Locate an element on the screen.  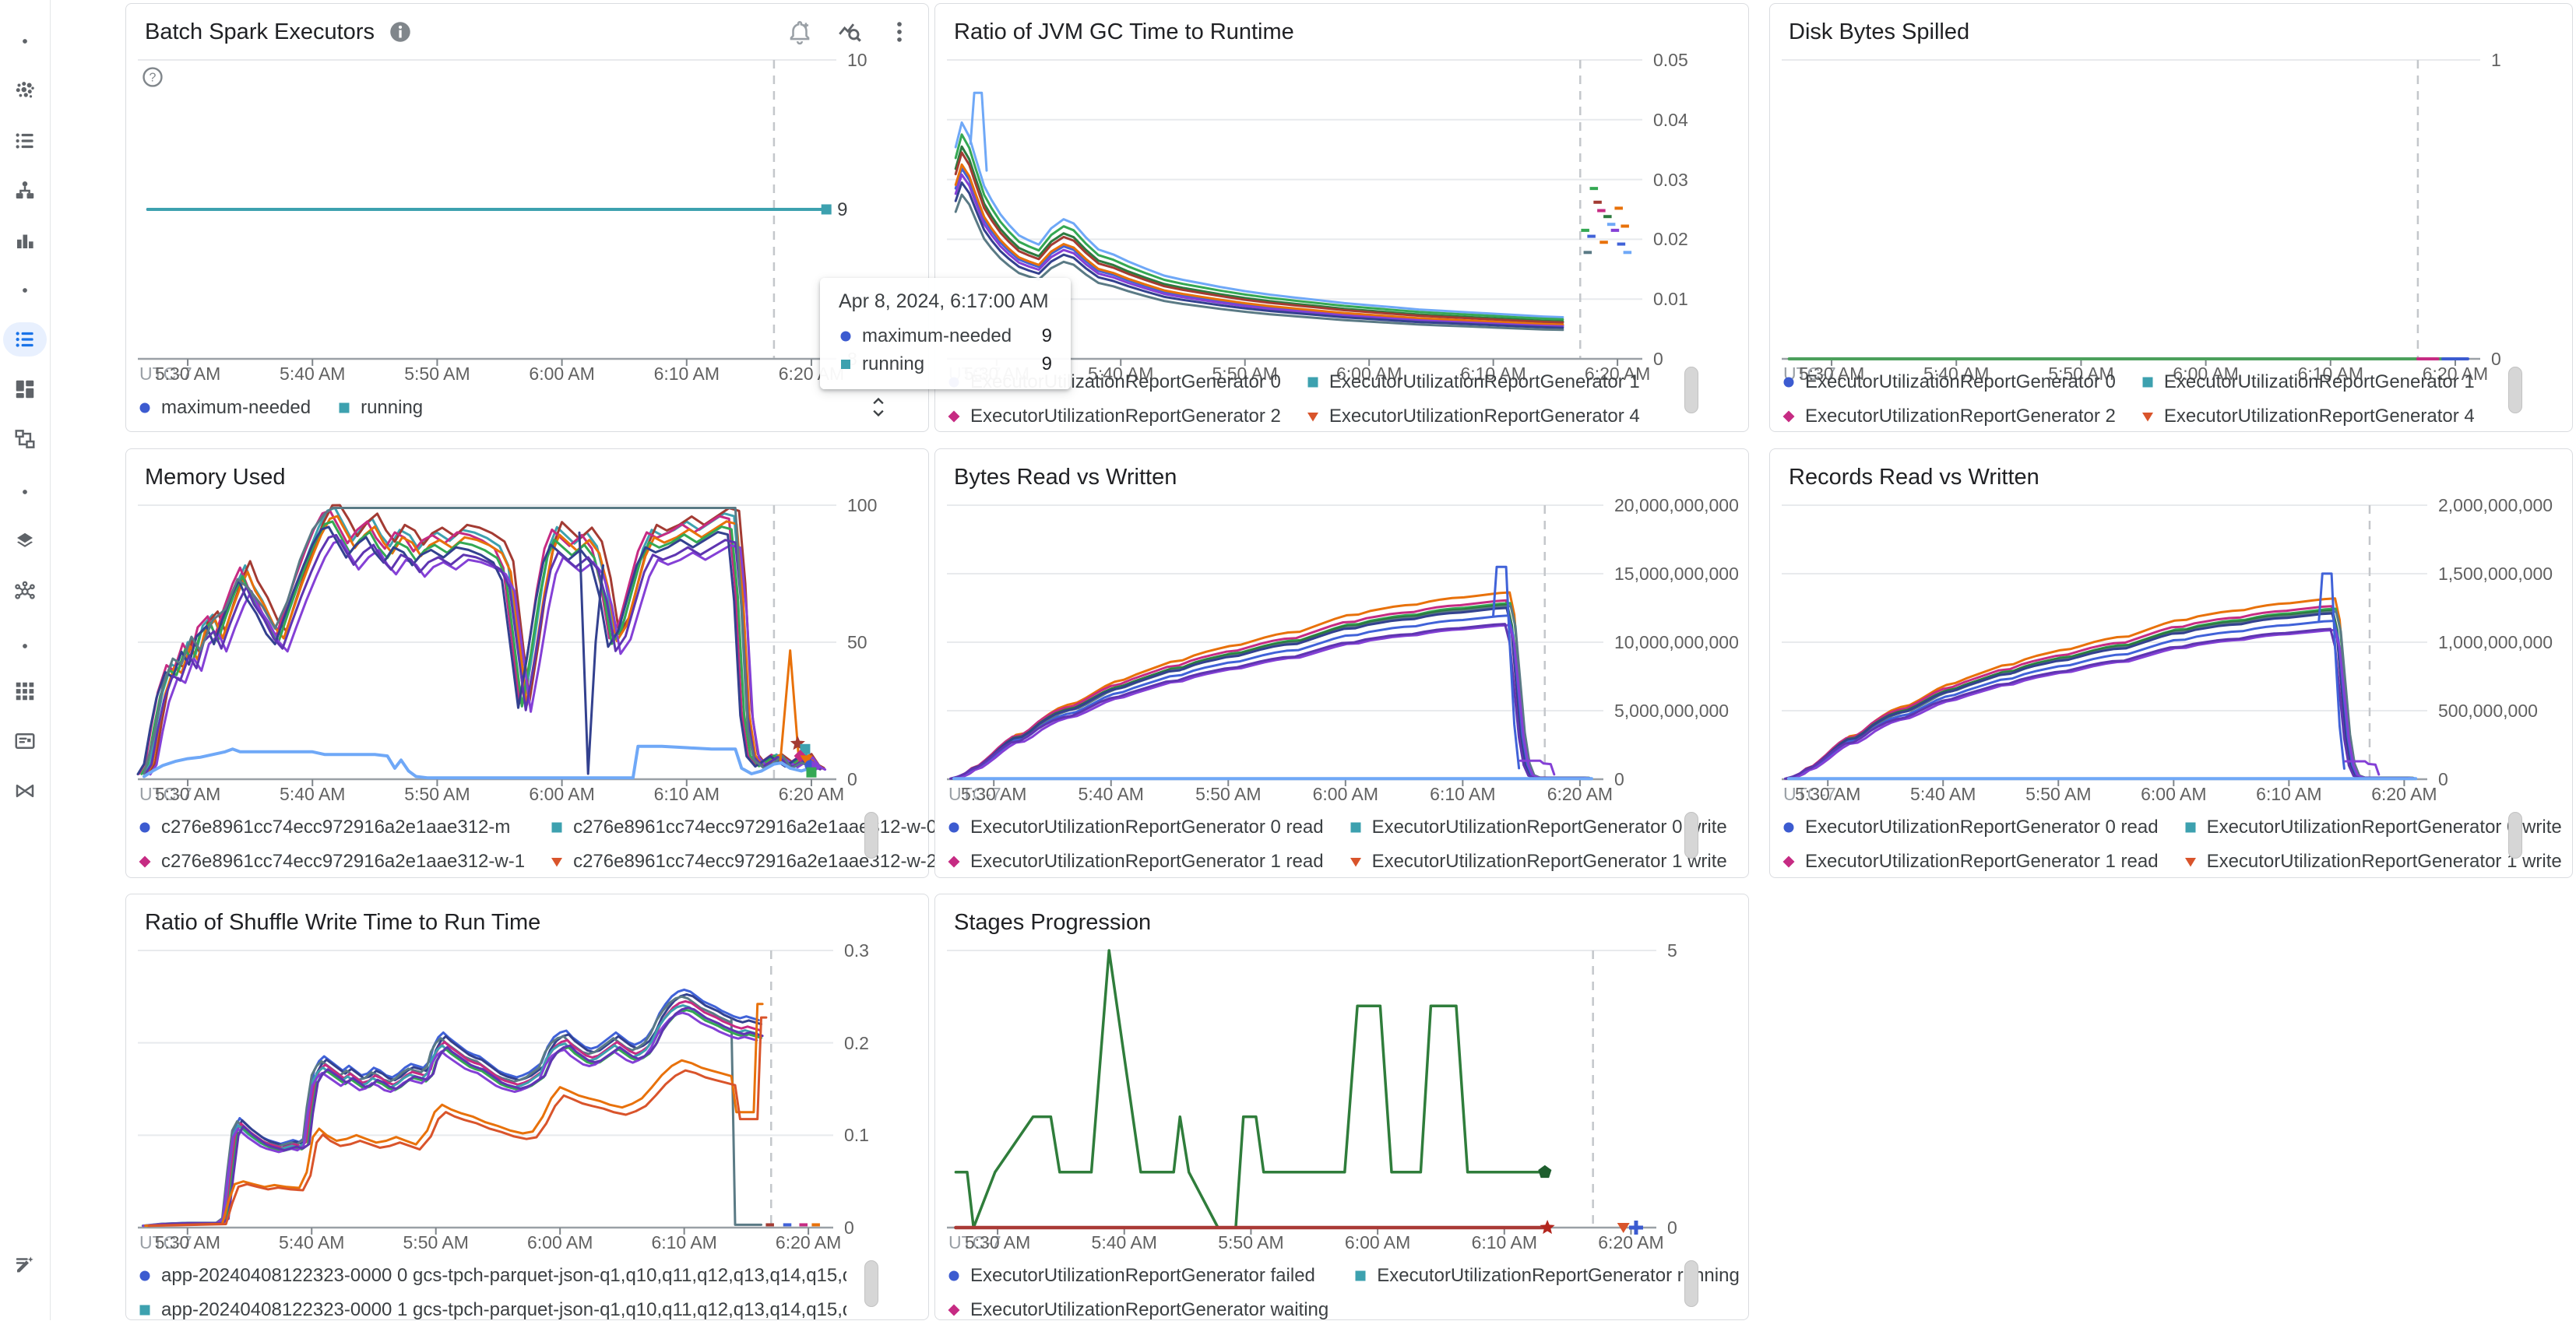
info-icon is located at coordinates (400, 32).